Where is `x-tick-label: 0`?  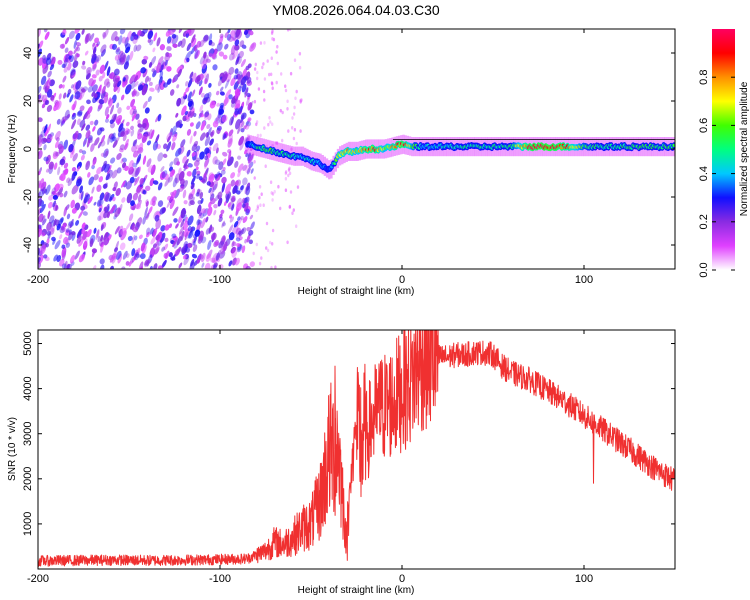
x-tick-label: 0 is located at coordinates (402, 579).